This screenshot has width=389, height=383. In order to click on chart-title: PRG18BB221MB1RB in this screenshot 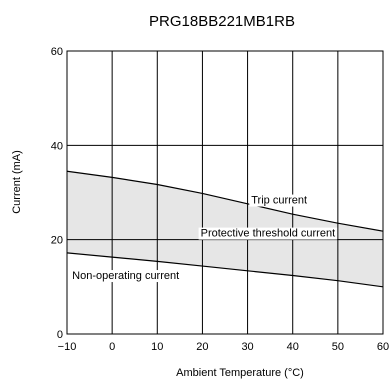, I will do `click(222, 21)`.